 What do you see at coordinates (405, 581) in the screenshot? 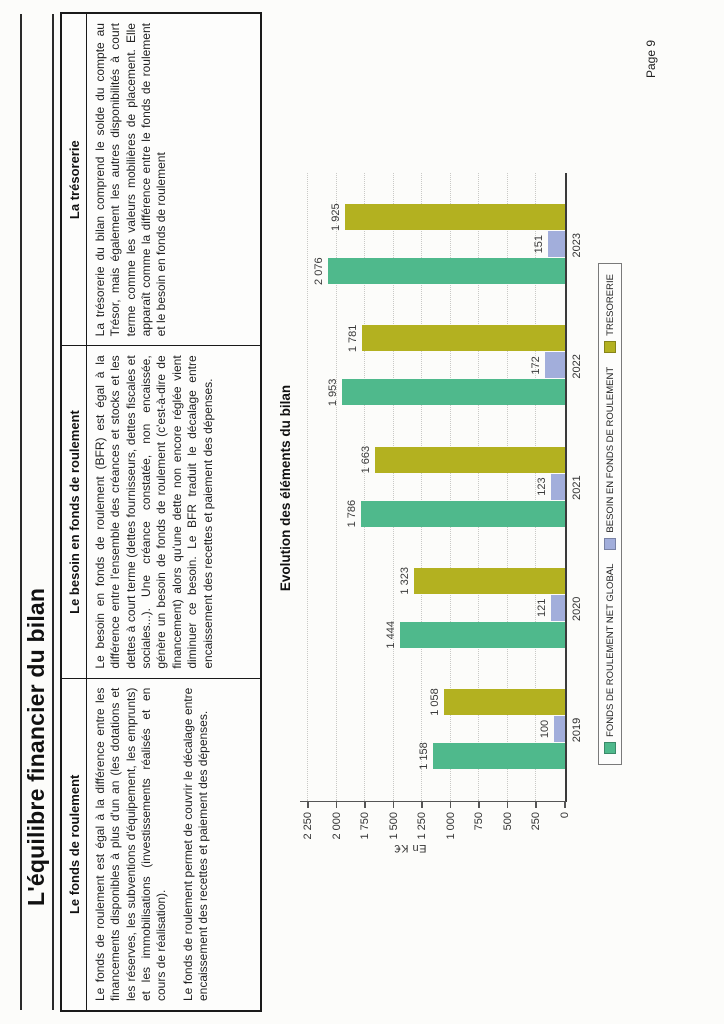
I see `bar-value-label: 1 323` at bounding box center [405, 581].